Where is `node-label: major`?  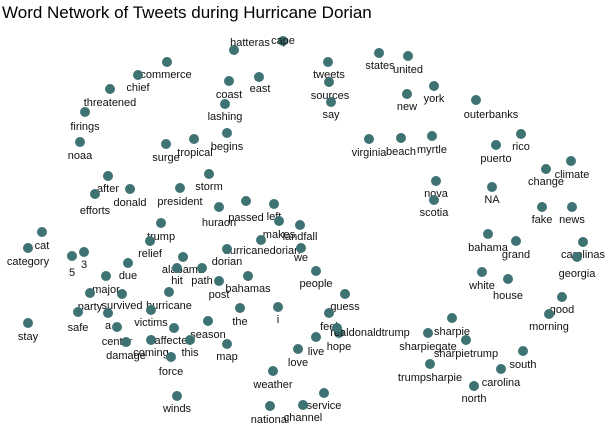
node-label: major is located at coordinates (106, 290).